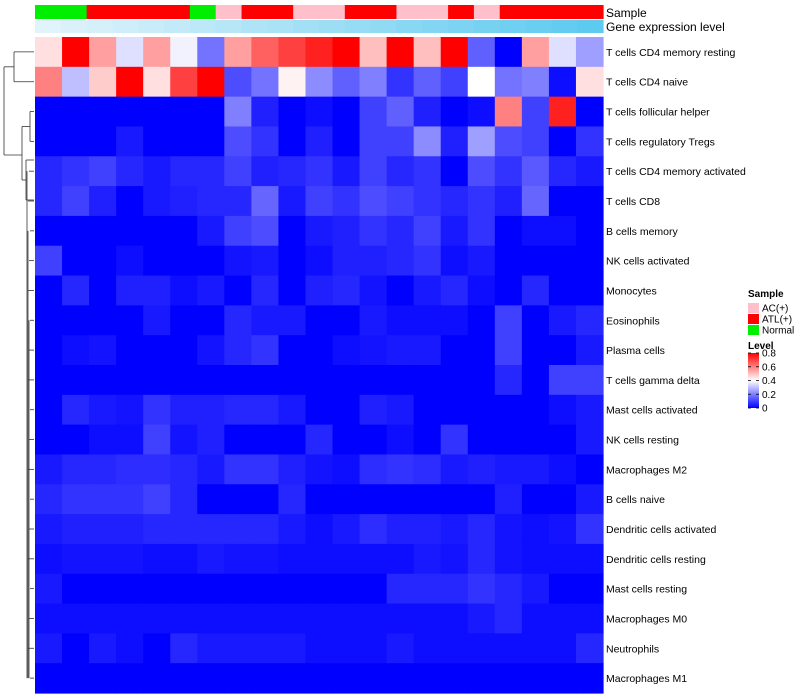 The height and width of the screenshot is (700, 800). Describe the element at coordinates (670, 53) in the screenshot. I see `row-label: T cells CD4 memory resting` at that location.